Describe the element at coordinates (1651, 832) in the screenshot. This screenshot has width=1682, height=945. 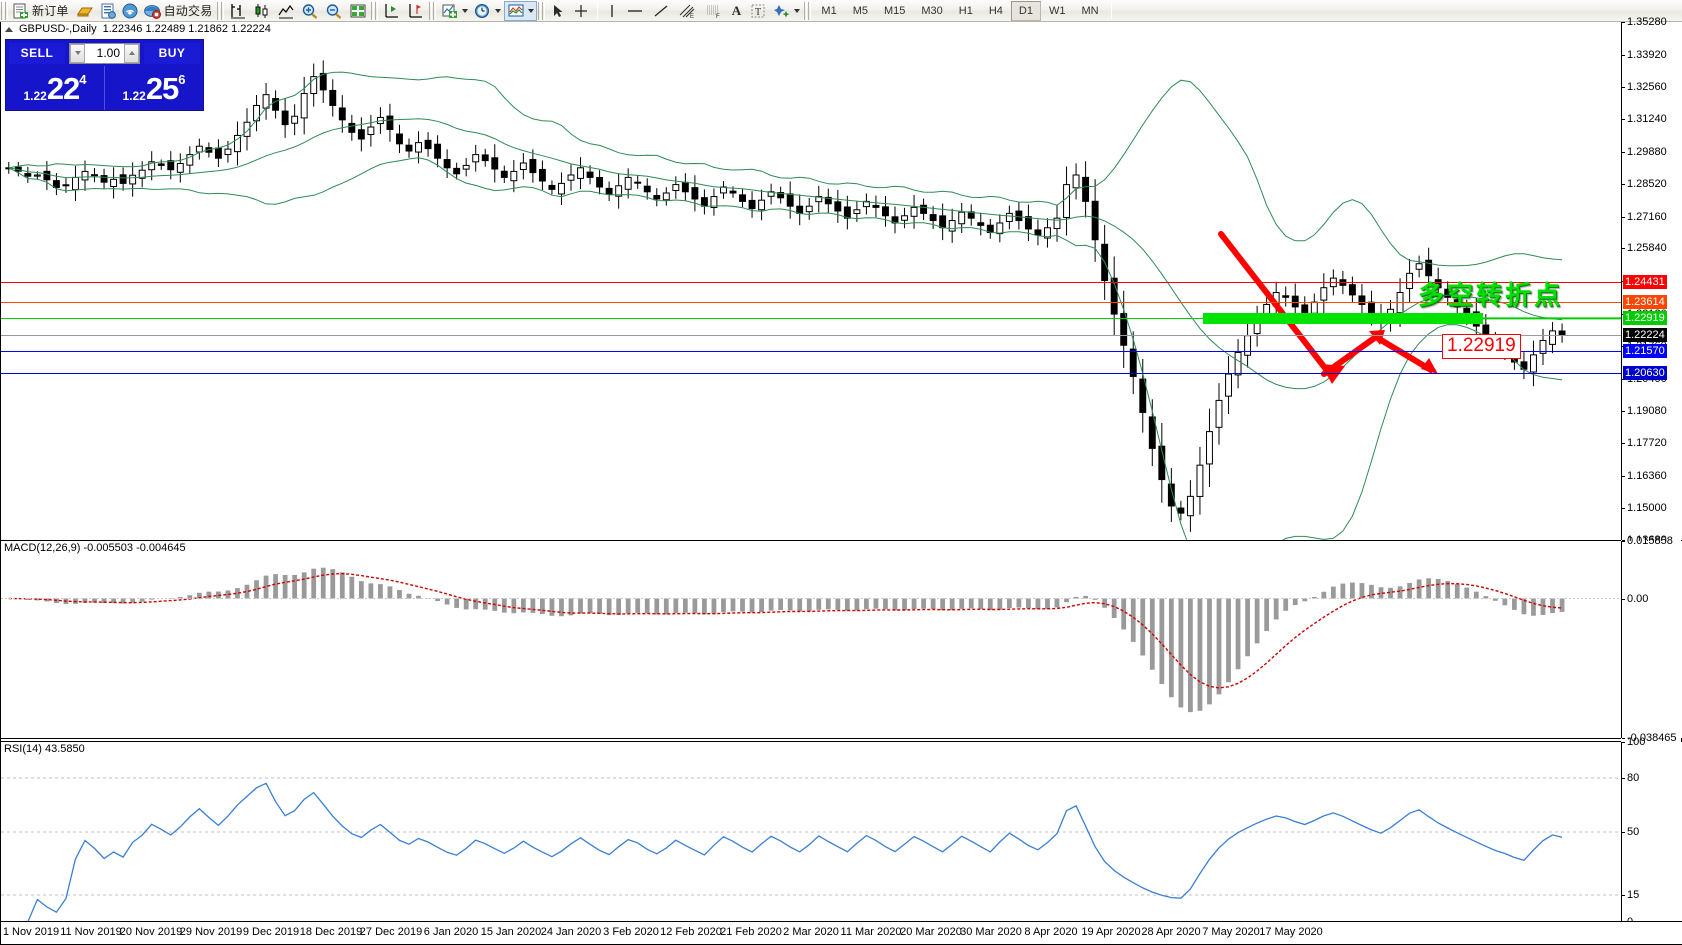
I see `rsi-axis: 1008050150` at that location.